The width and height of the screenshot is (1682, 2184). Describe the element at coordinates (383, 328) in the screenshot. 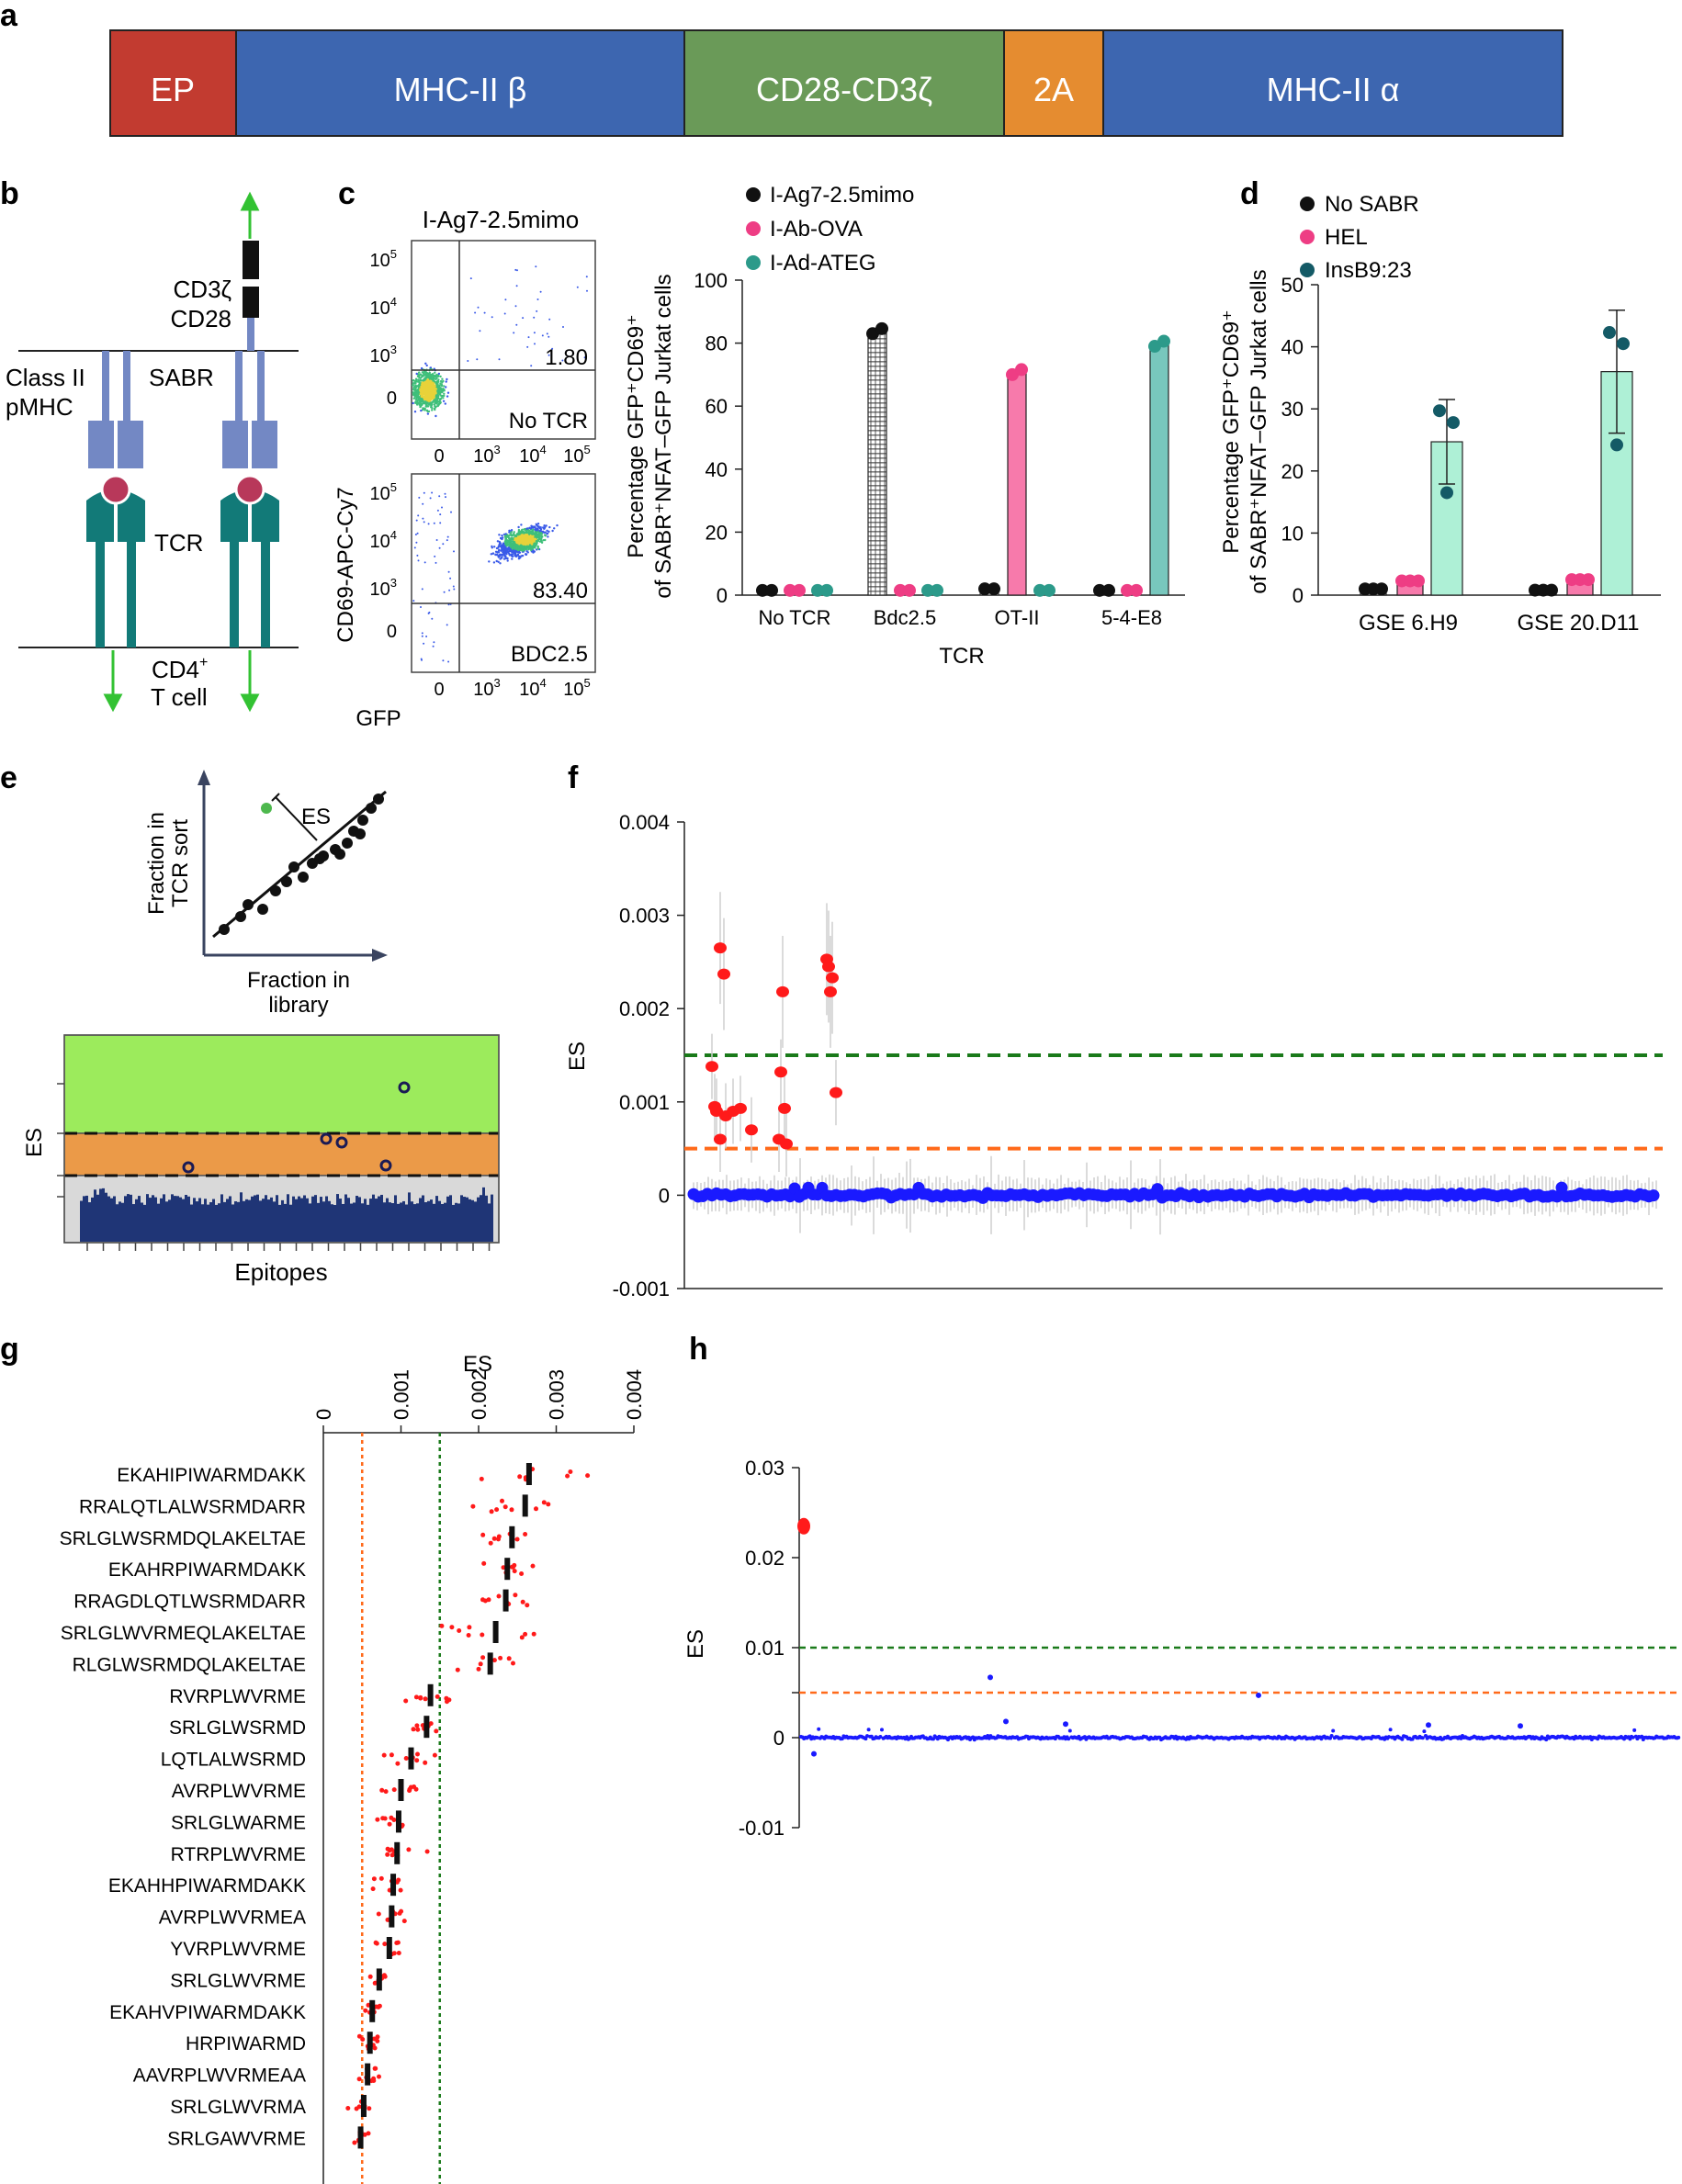

I see `flow-yticks-1: 105 104 103 0` at that location.